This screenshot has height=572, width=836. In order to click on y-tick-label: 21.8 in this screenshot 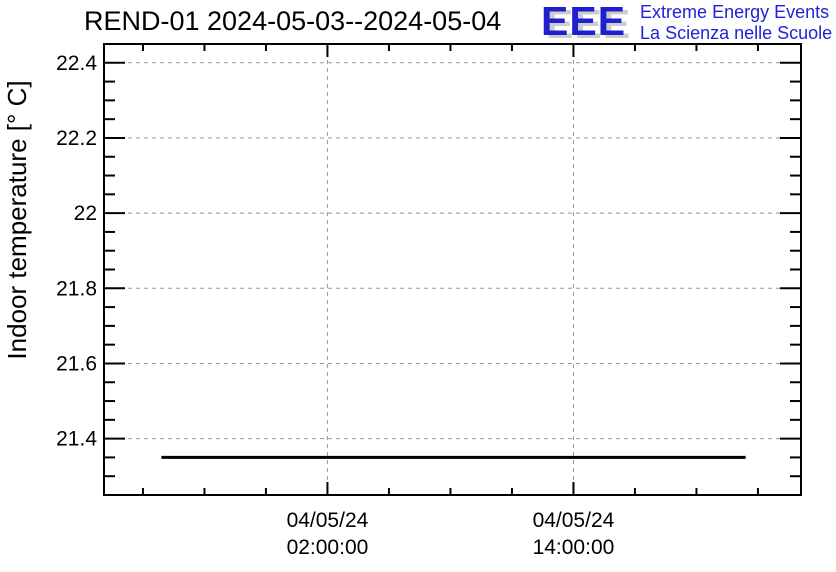, I will do `click(76, 288)`.